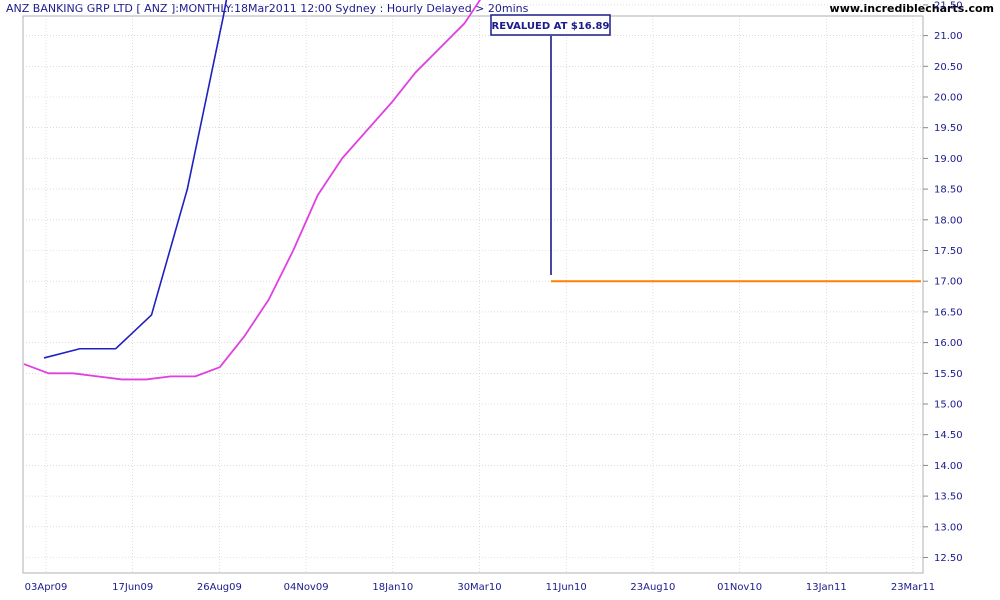 This screenshot has width=1000, height=600. What do you see at coordinates (948, 466) in the screenshot?
I see `y-tick-label: 14.00` at bounding box center [948, 466].